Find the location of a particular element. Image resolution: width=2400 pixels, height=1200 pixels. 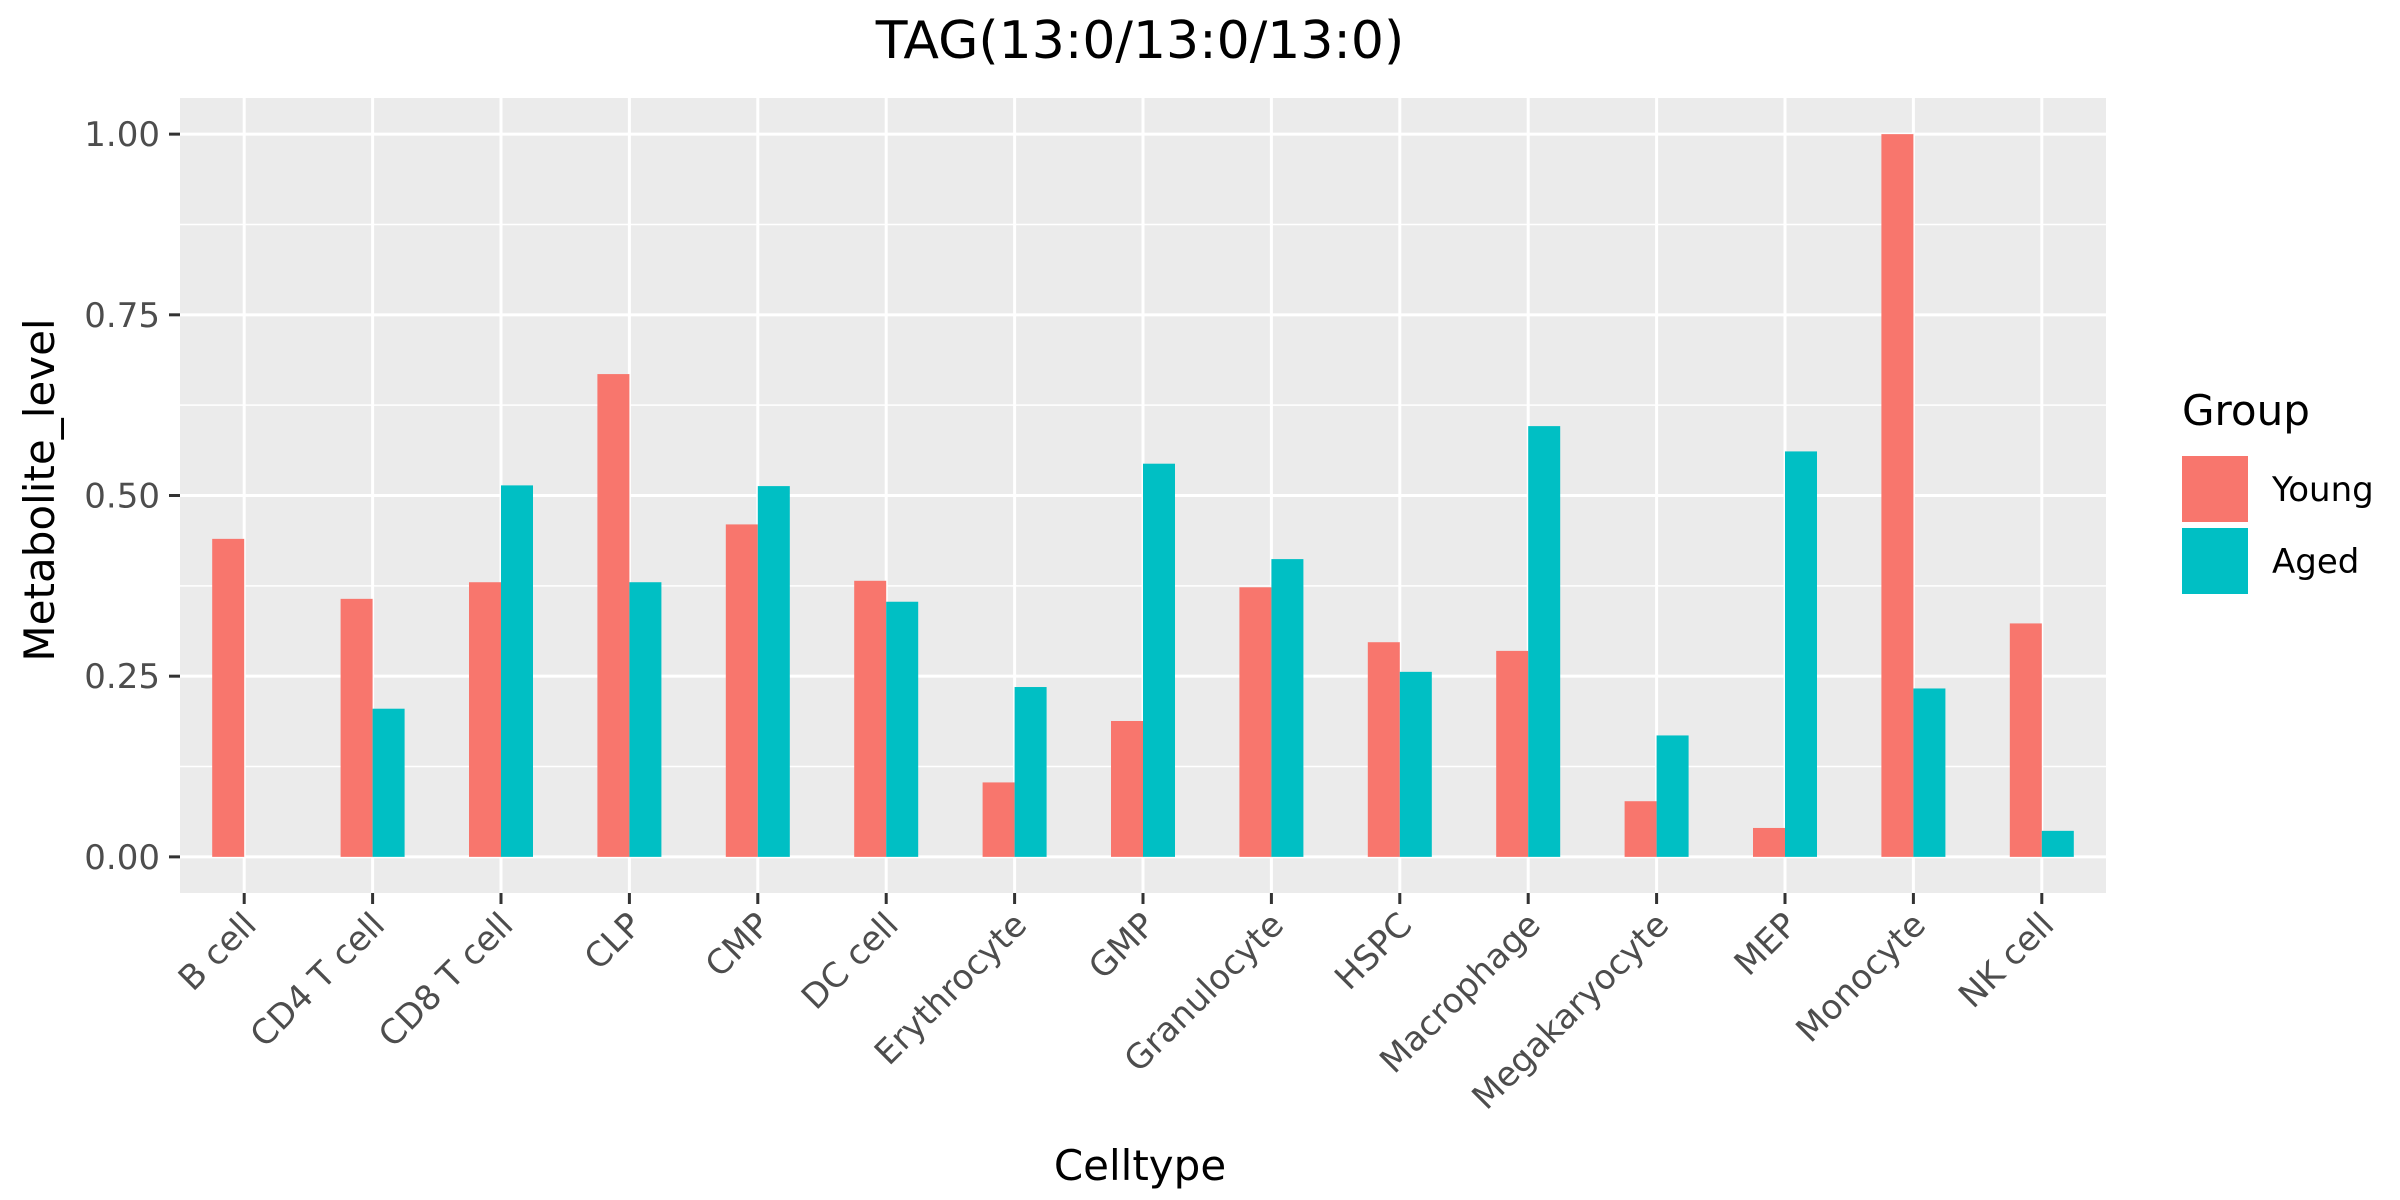

bar-young-granulocyte is located at coordinates (1255, 722).